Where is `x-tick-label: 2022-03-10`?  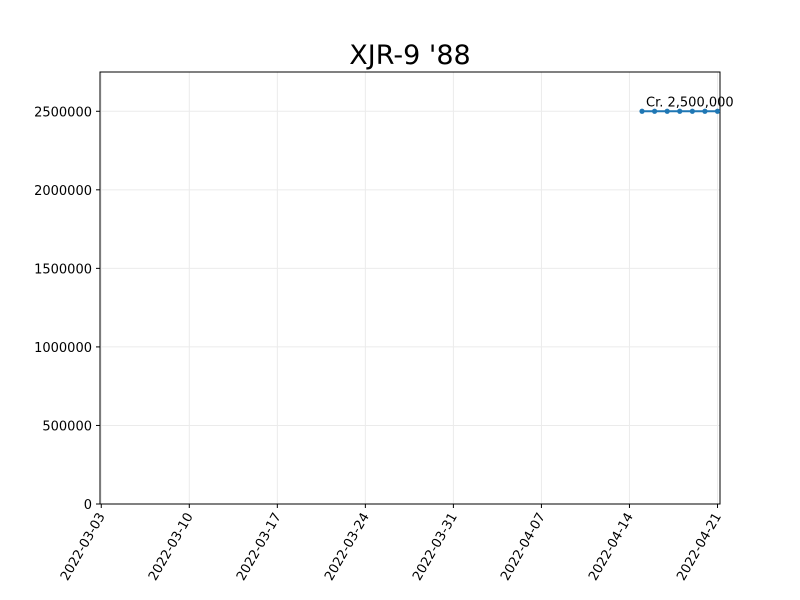 x-tick-label: 2022-03-10 is located at coordinates (171, 547).